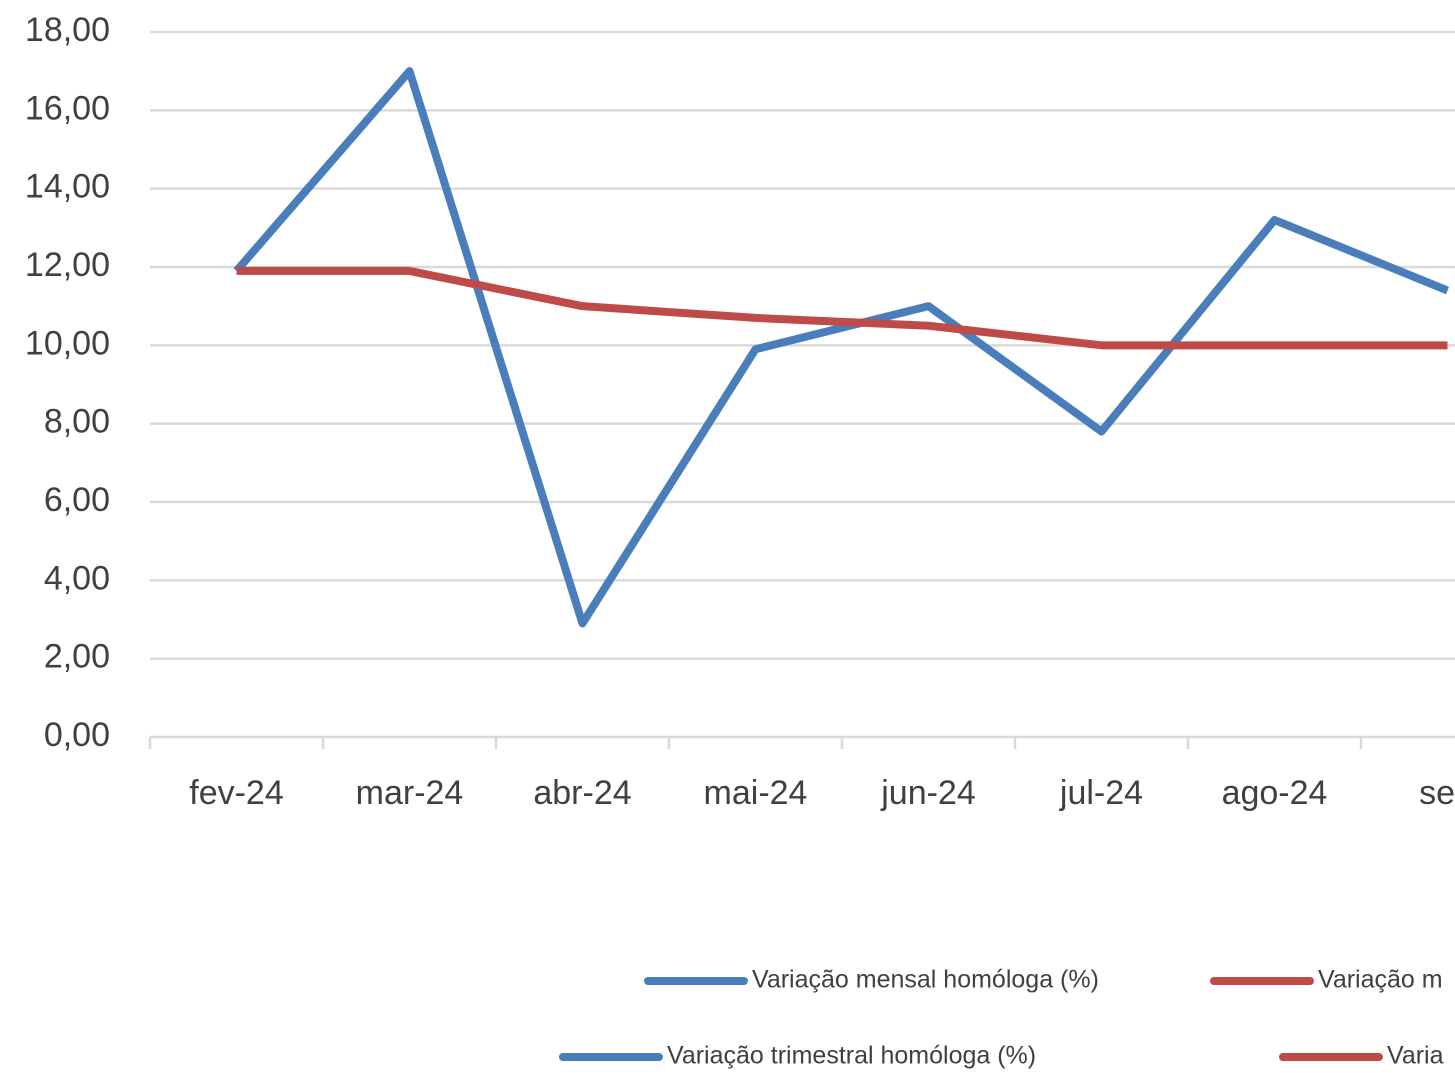  What do you see at coordinates (928, 793) in the screenshot?
I see `x-tick-label: jun-24` at bounding box center [928, 793].